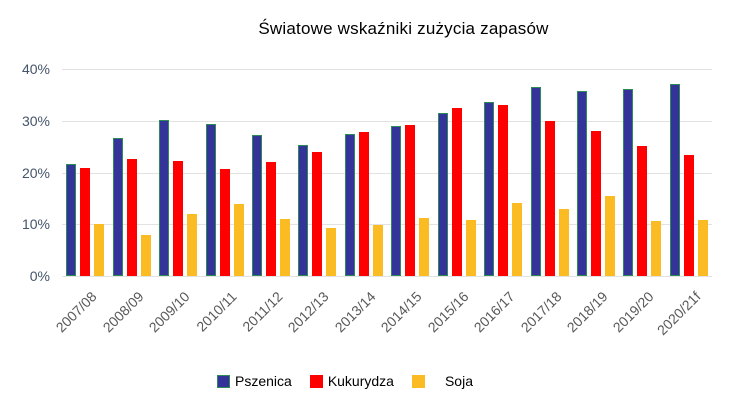 The height and width of the screenshot is (414, 735). I want to click on legend-label: Pszenica, so click(263, 381).